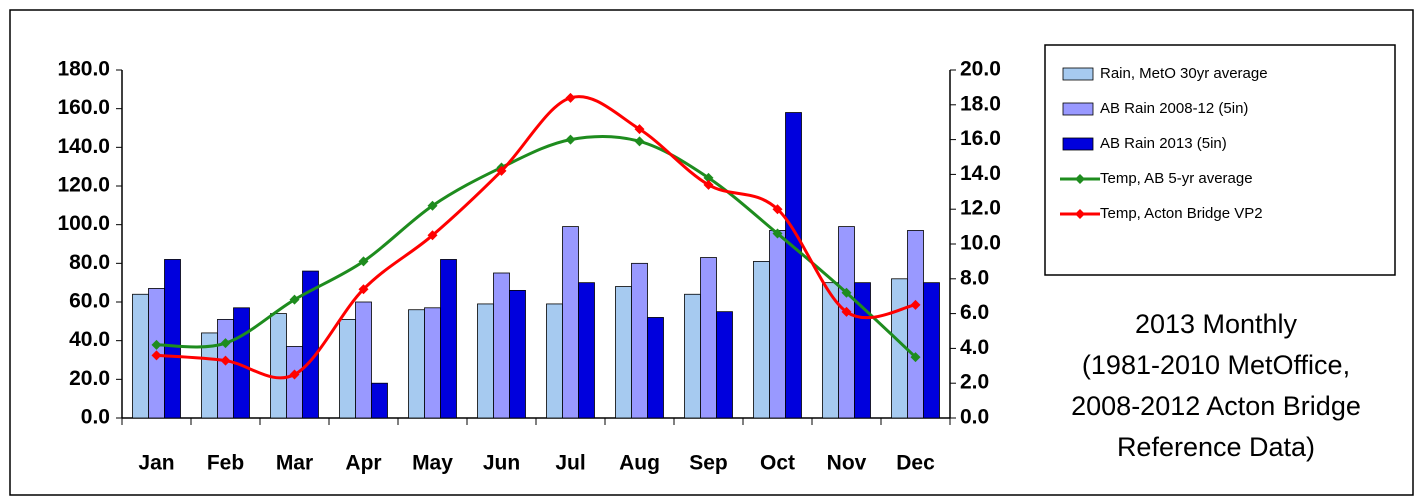  What do you see at coordinates (1216, 406) in the screenshot?
I see `annotation: 2008-2012 Acton Bridge` at bounding box center [1216, 406].